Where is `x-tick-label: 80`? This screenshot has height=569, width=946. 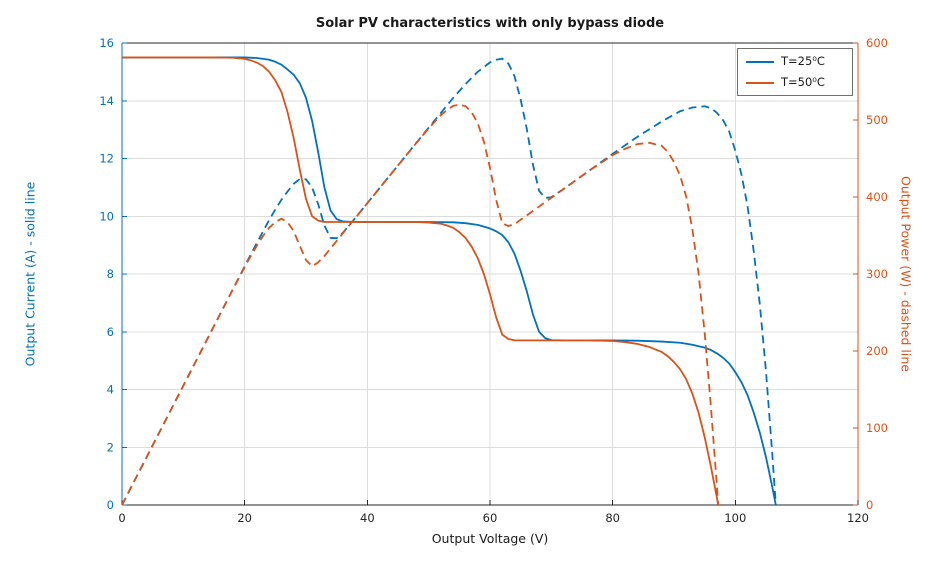 x-tick-label: 80 is located at coordinates (612, 518).